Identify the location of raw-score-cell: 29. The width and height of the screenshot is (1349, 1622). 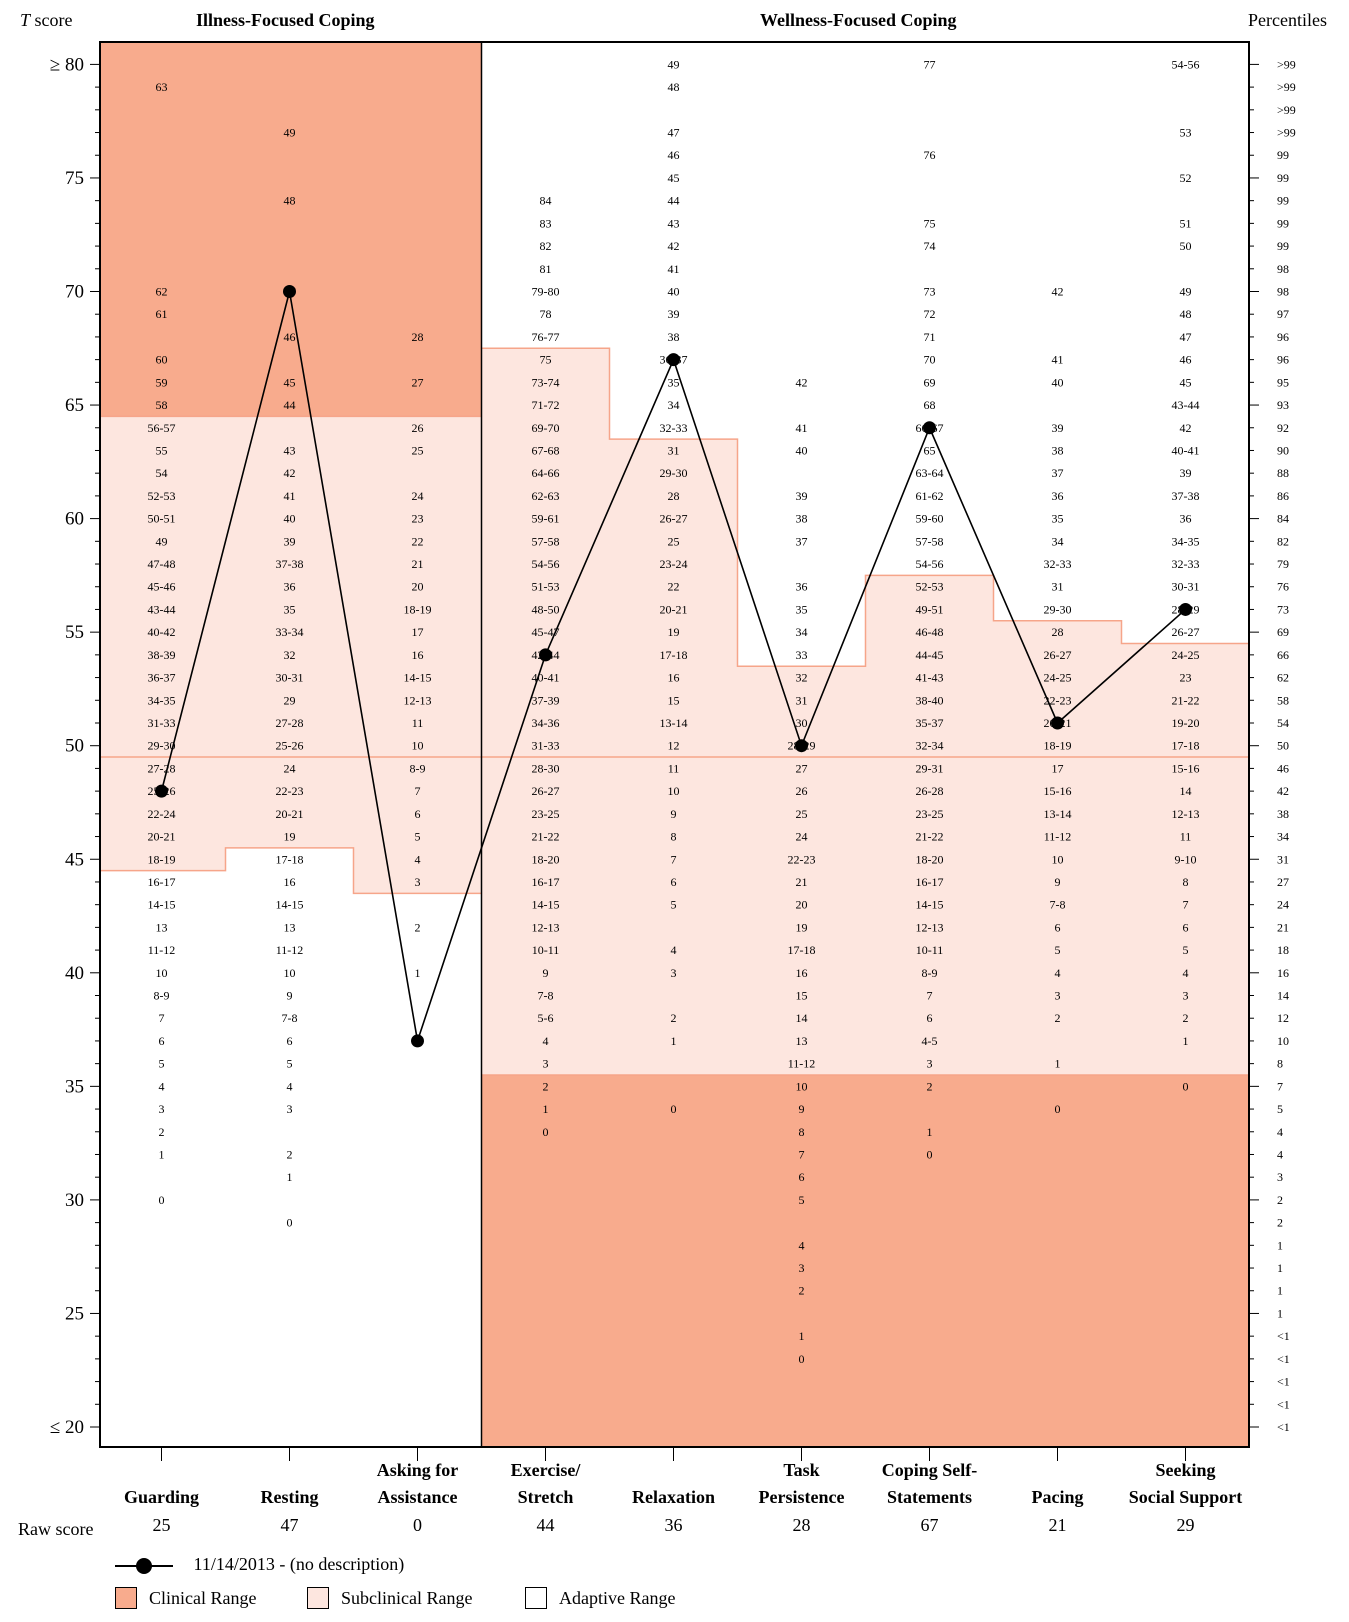
(290, 700).